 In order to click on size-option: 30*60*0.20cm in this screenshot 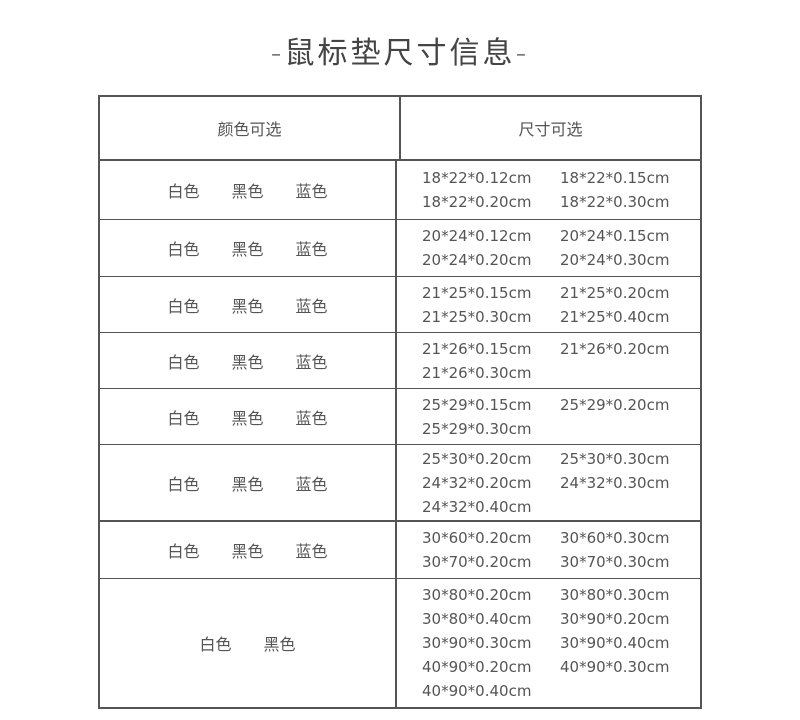, I will do `click(477, 538)`.